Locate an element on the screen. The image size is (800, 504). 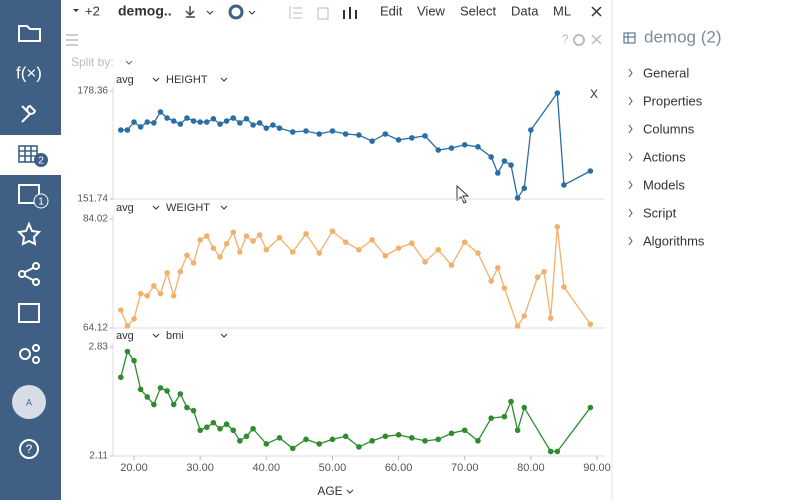
panel-item: General is located at coordinates (666, 72).